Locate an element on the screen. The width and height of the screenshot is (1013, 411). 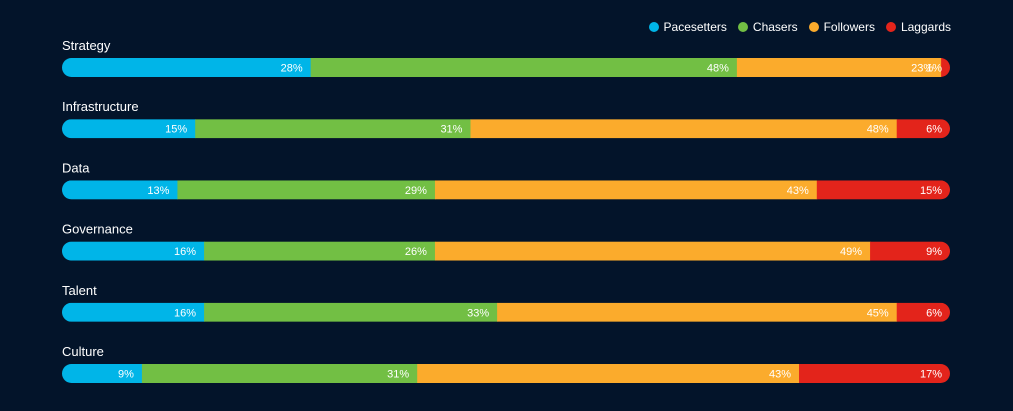
category-label-talent: Talent is located at coordinates (79, 290).